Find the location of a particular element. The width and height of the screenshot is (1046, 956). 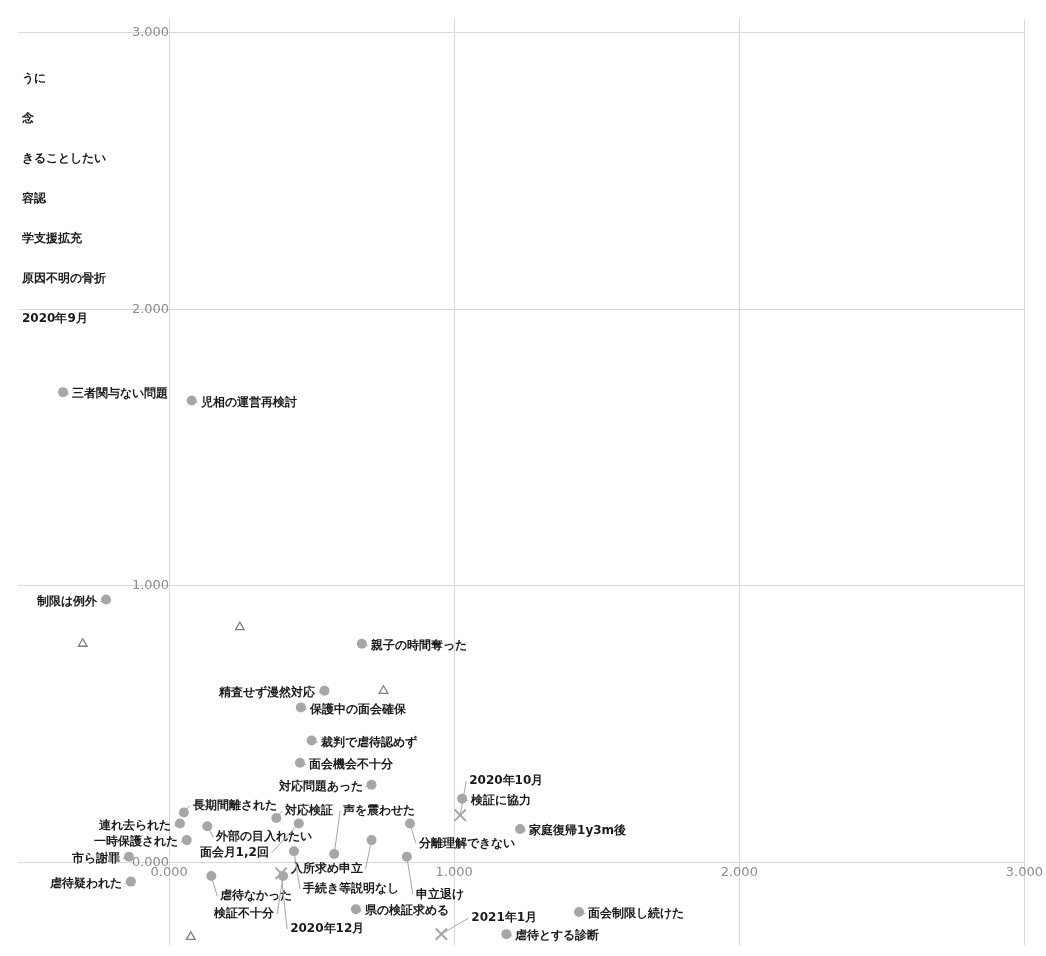

annotation: うに is located at coordinates (34, 77).